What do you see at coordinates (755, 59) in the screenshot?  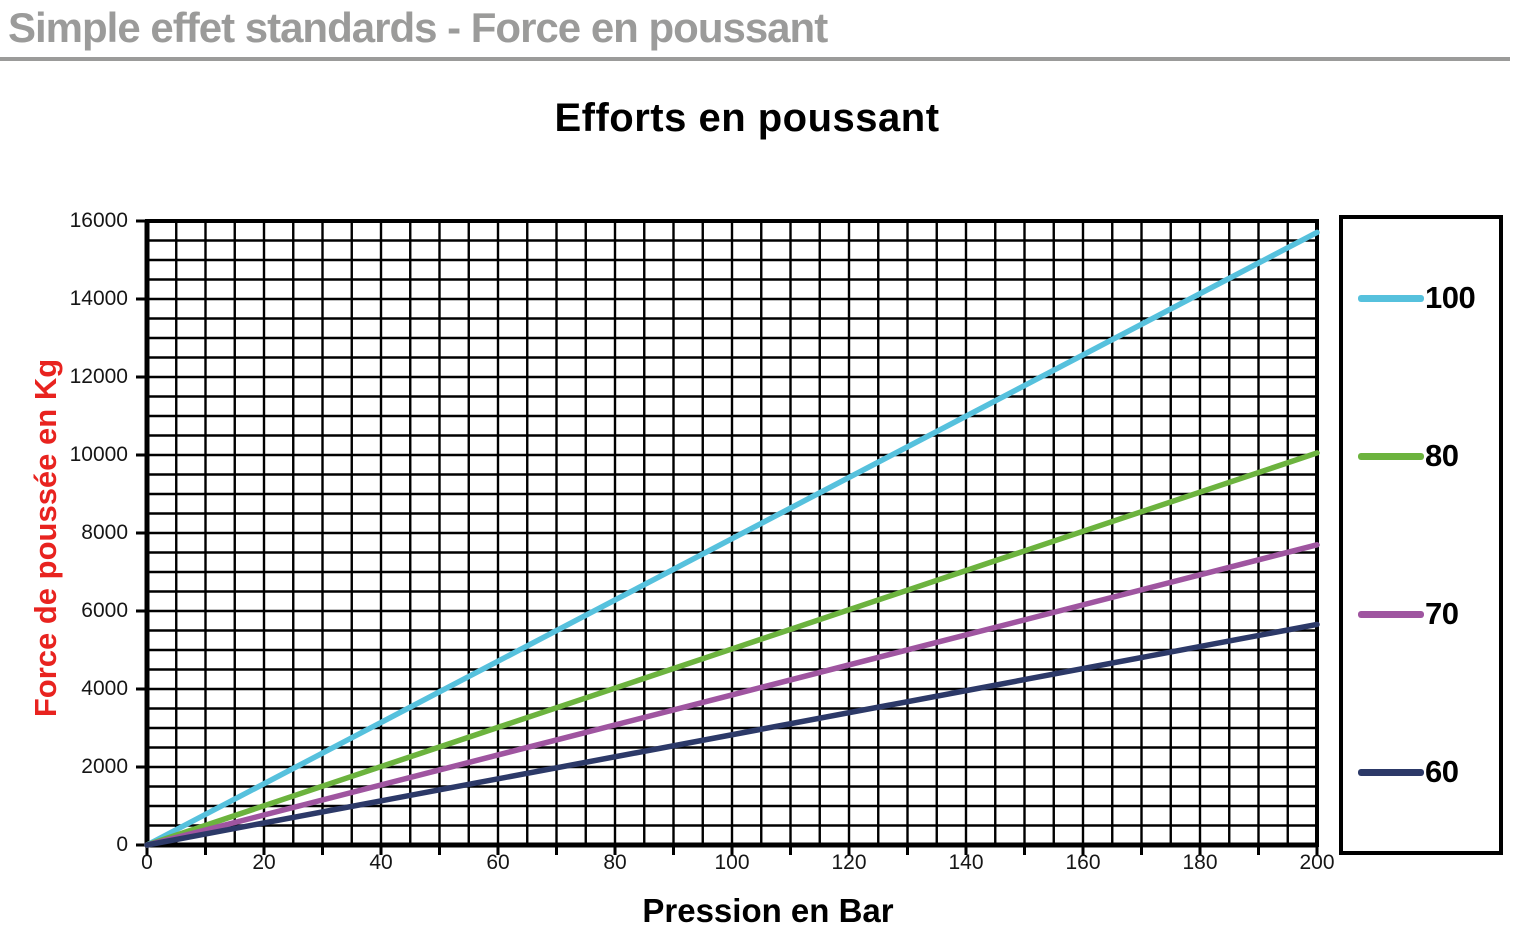 I see `header-rule` at bounding box center [755, 59].